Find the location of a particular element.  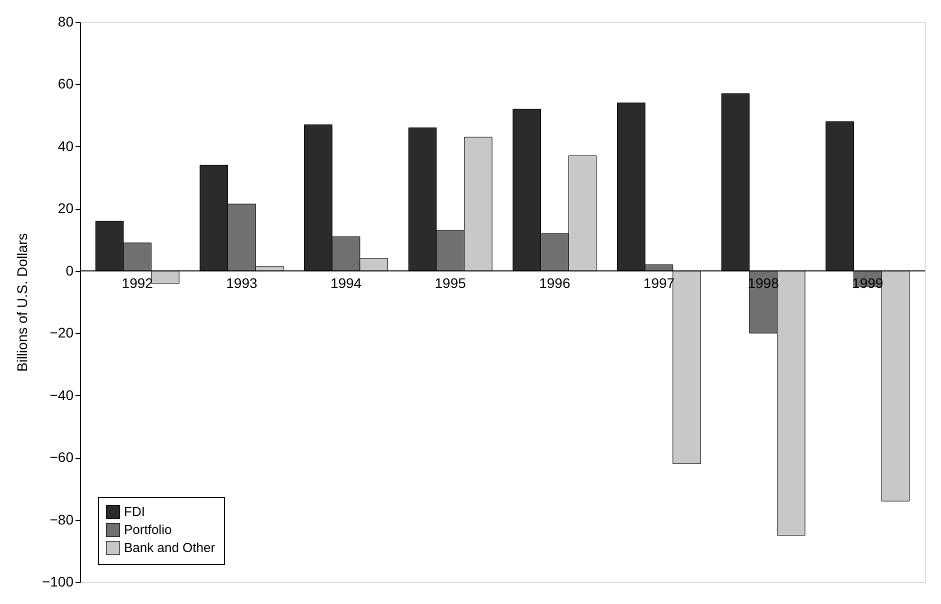

y-tick-label: −20 is located at coordinates (62, 332).